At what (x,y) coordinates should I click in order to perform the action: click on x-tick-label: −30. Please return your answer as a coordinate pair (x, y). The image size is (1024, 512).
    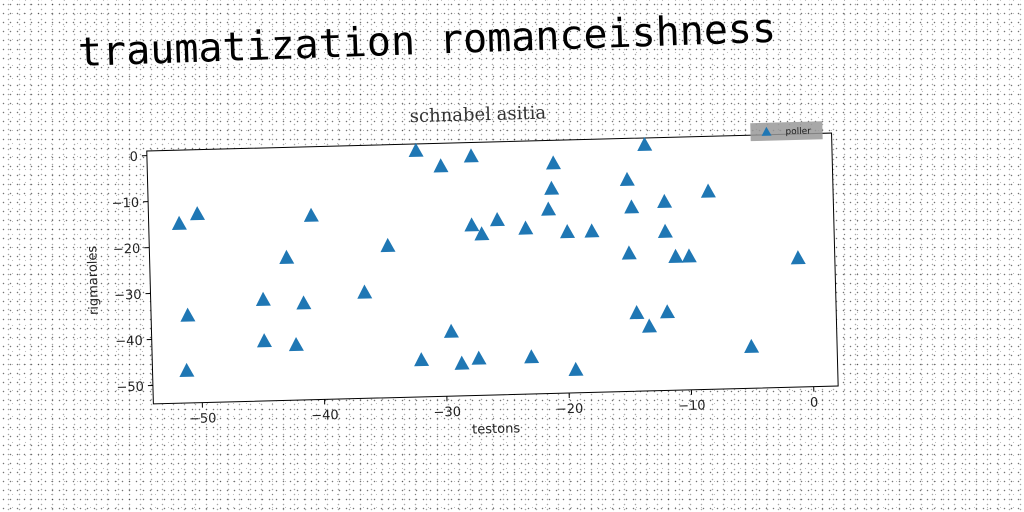
    Looking at the image, I should click on (447, 413).